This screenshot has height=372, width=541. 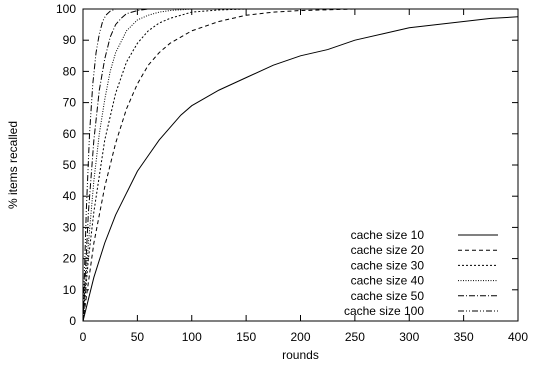 I want to click on y-tick-label: 30, so click(x=70, y=227).